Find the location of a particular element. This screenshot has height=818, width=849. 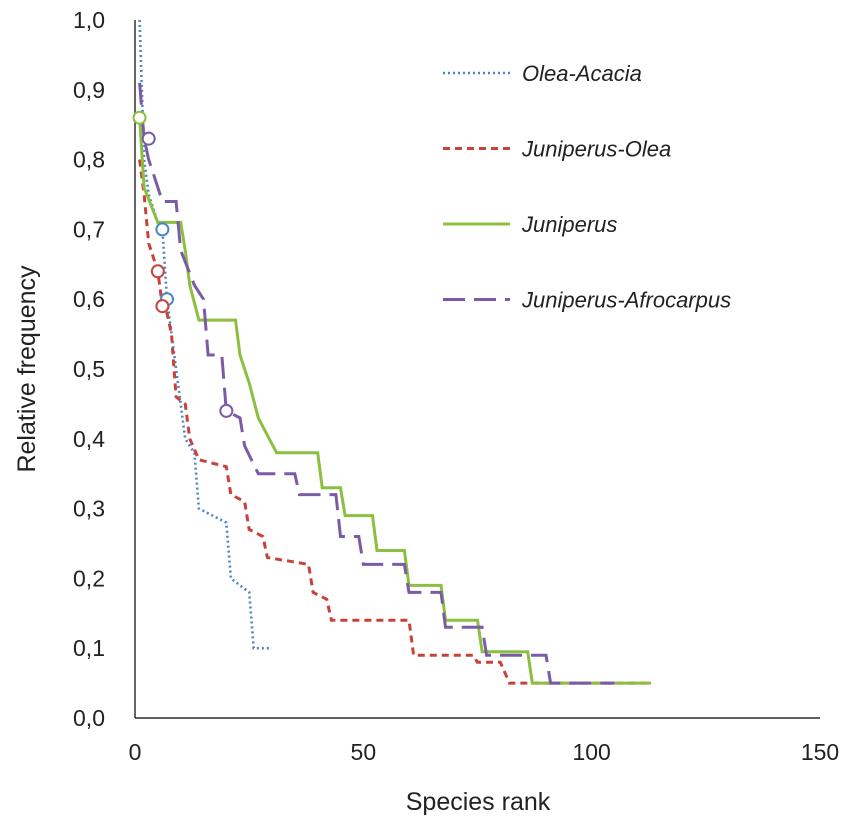

series-line-olea-acacia is located at coordinates (205, 334).